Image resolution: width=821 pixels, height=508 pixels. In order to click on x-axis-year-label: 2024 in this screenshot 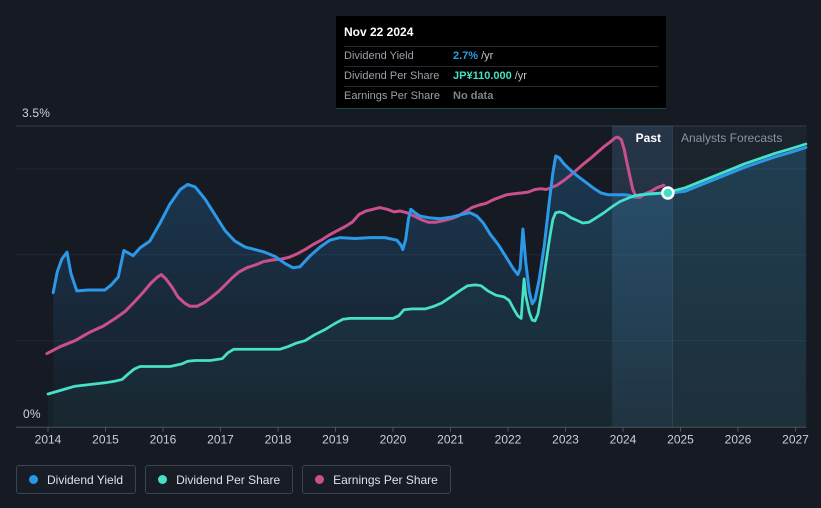, I will do `click(623, 440)`.